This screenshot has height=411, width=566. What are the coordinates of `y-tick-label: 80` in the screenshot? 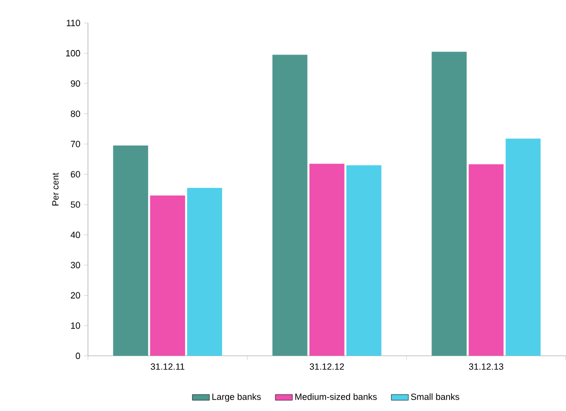 It's located at (75, 114).